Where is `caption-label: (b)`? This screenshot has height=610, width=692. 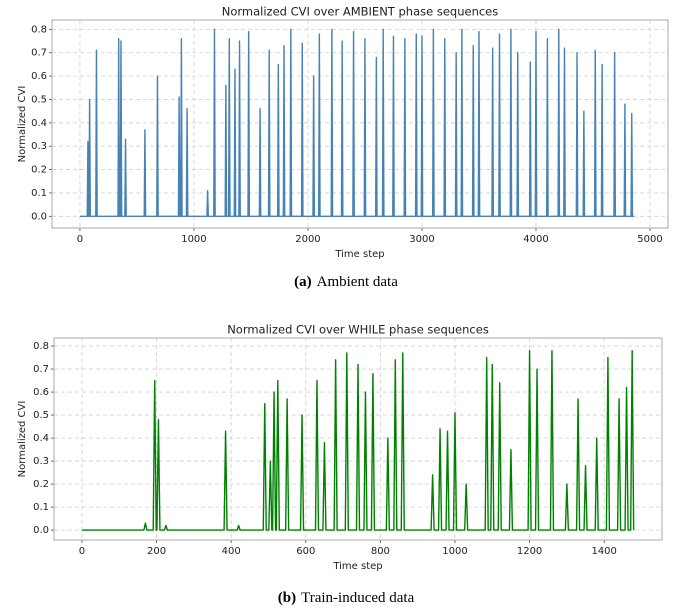
caption-label: (b) is located at coordinates (287, 598).